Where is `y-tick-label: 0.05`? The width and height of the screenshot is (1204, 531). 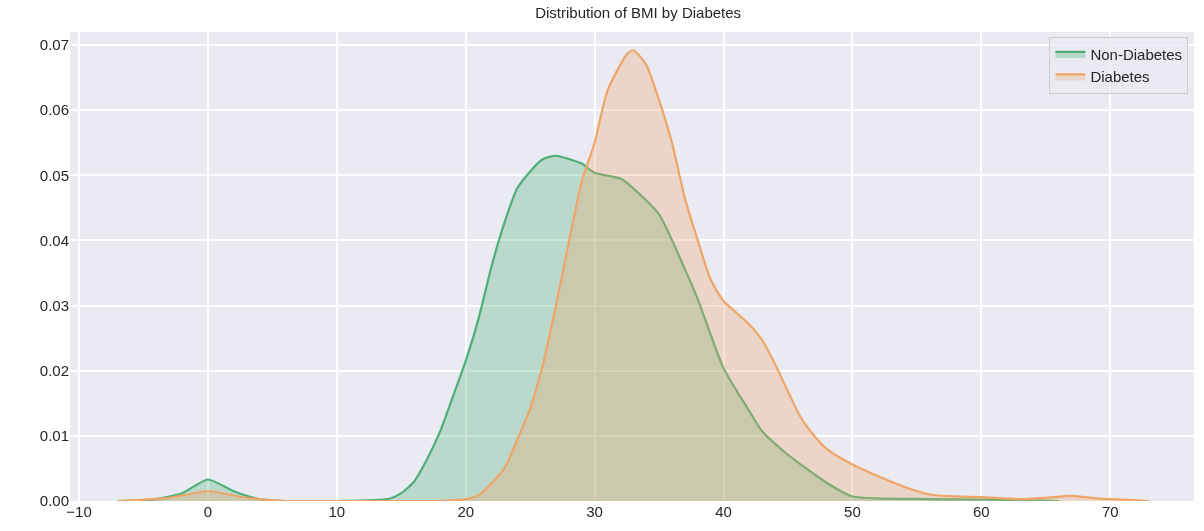 y-tick-label: 0.05 is located at coordinates (54, 175).